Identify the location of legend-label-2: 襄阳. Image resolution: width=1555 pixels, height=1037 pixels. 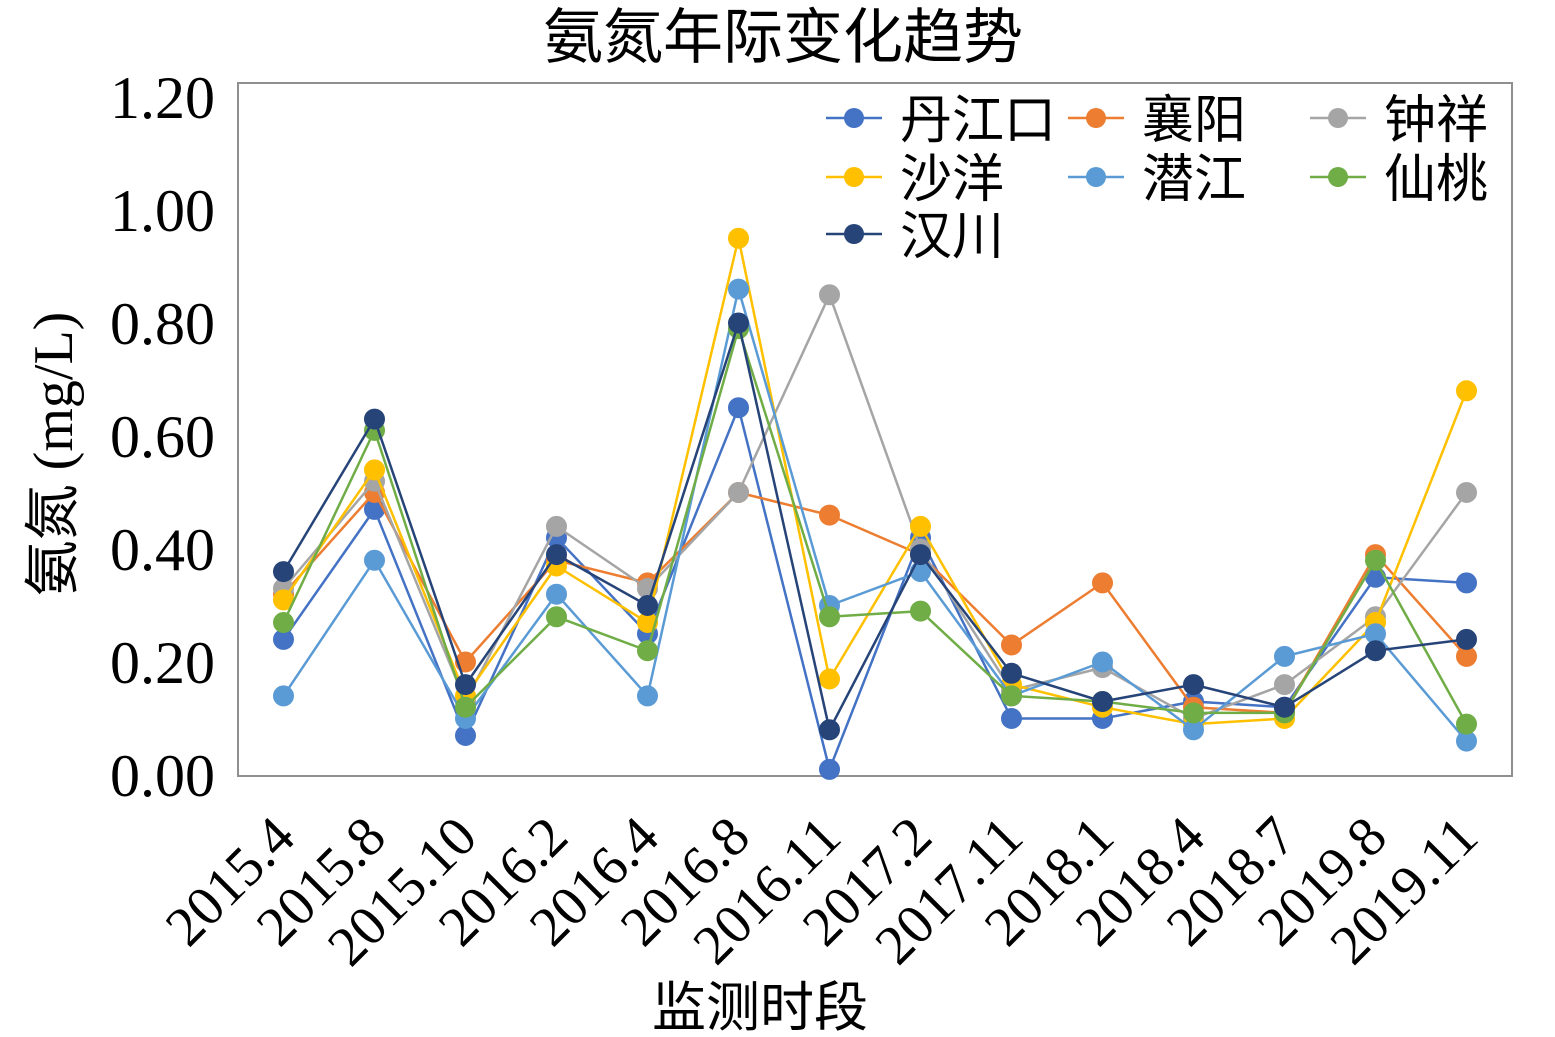
(1194, 121).